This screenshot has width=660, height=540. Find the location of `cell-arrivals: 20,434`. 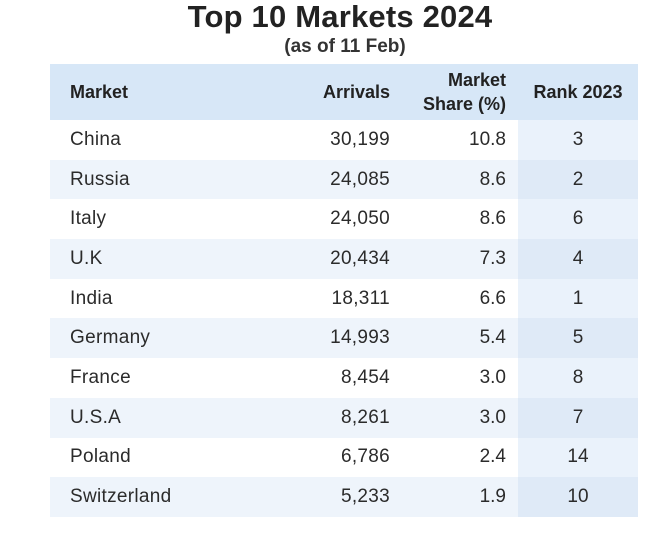

cell-arrivals: 20,434 is located at coordinates (360, 258).